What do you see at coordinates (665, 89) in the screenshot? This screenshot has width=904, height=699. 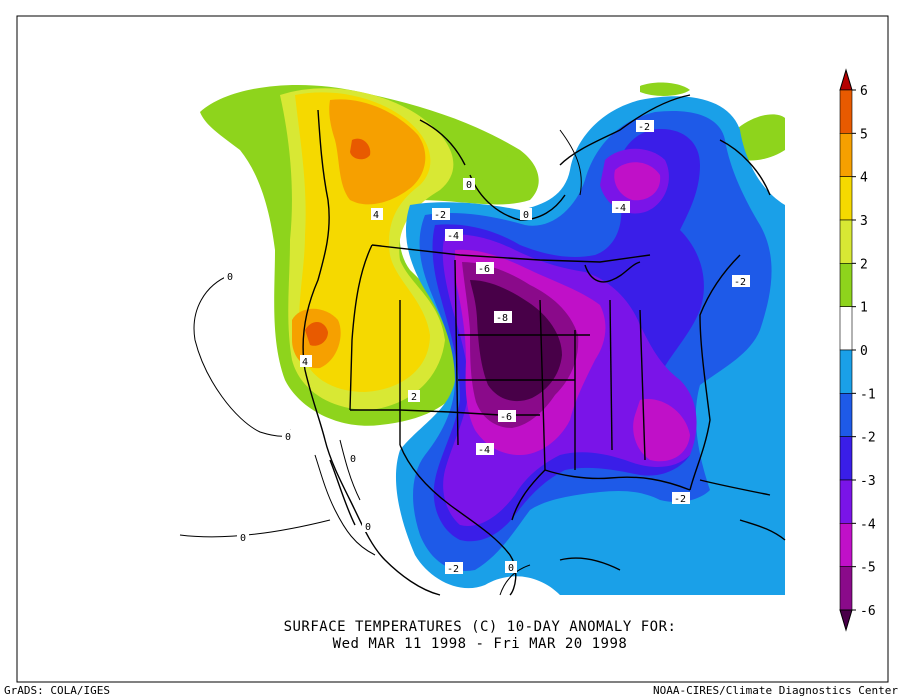 I see `anomaly-region-plus1-top` at bounding box center [665, 89].